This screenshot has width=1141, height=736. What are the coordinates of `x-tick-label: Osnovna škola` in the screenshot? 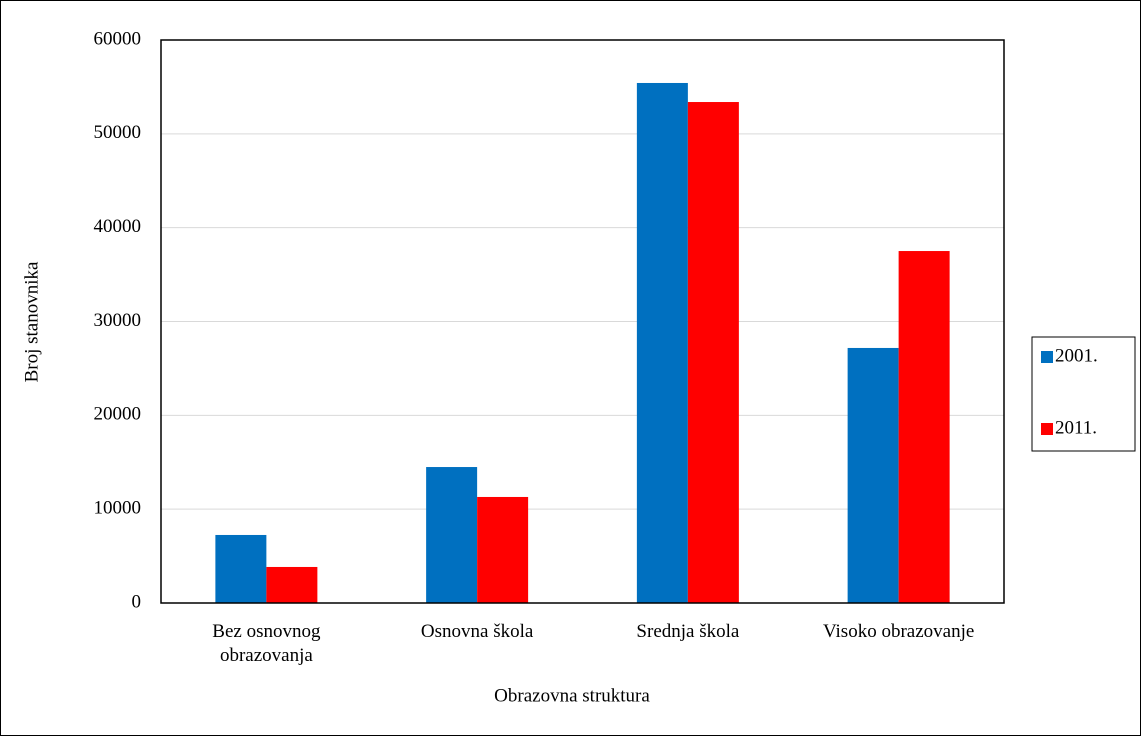 It's located at (477, 631).